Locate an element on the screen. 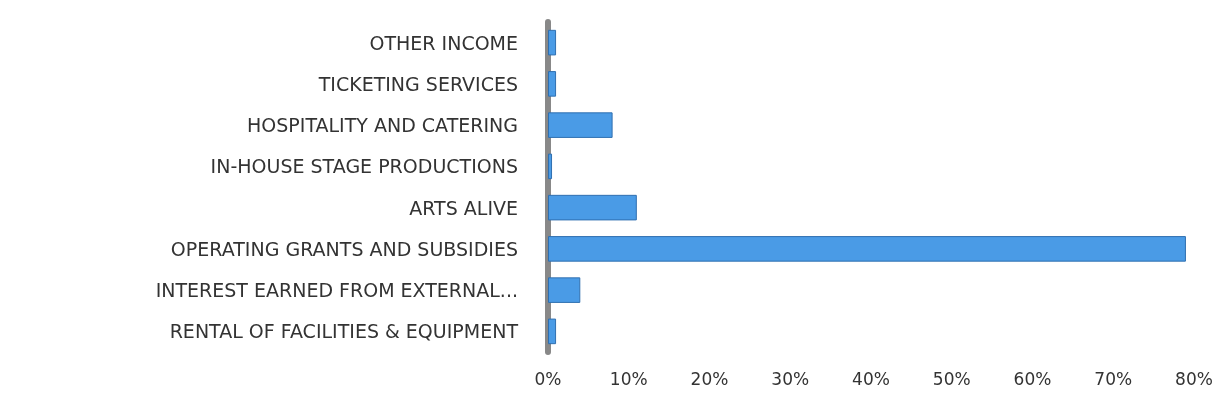  y-tick-label: TICKETING SERVICES is located at coordinates (417, 83).